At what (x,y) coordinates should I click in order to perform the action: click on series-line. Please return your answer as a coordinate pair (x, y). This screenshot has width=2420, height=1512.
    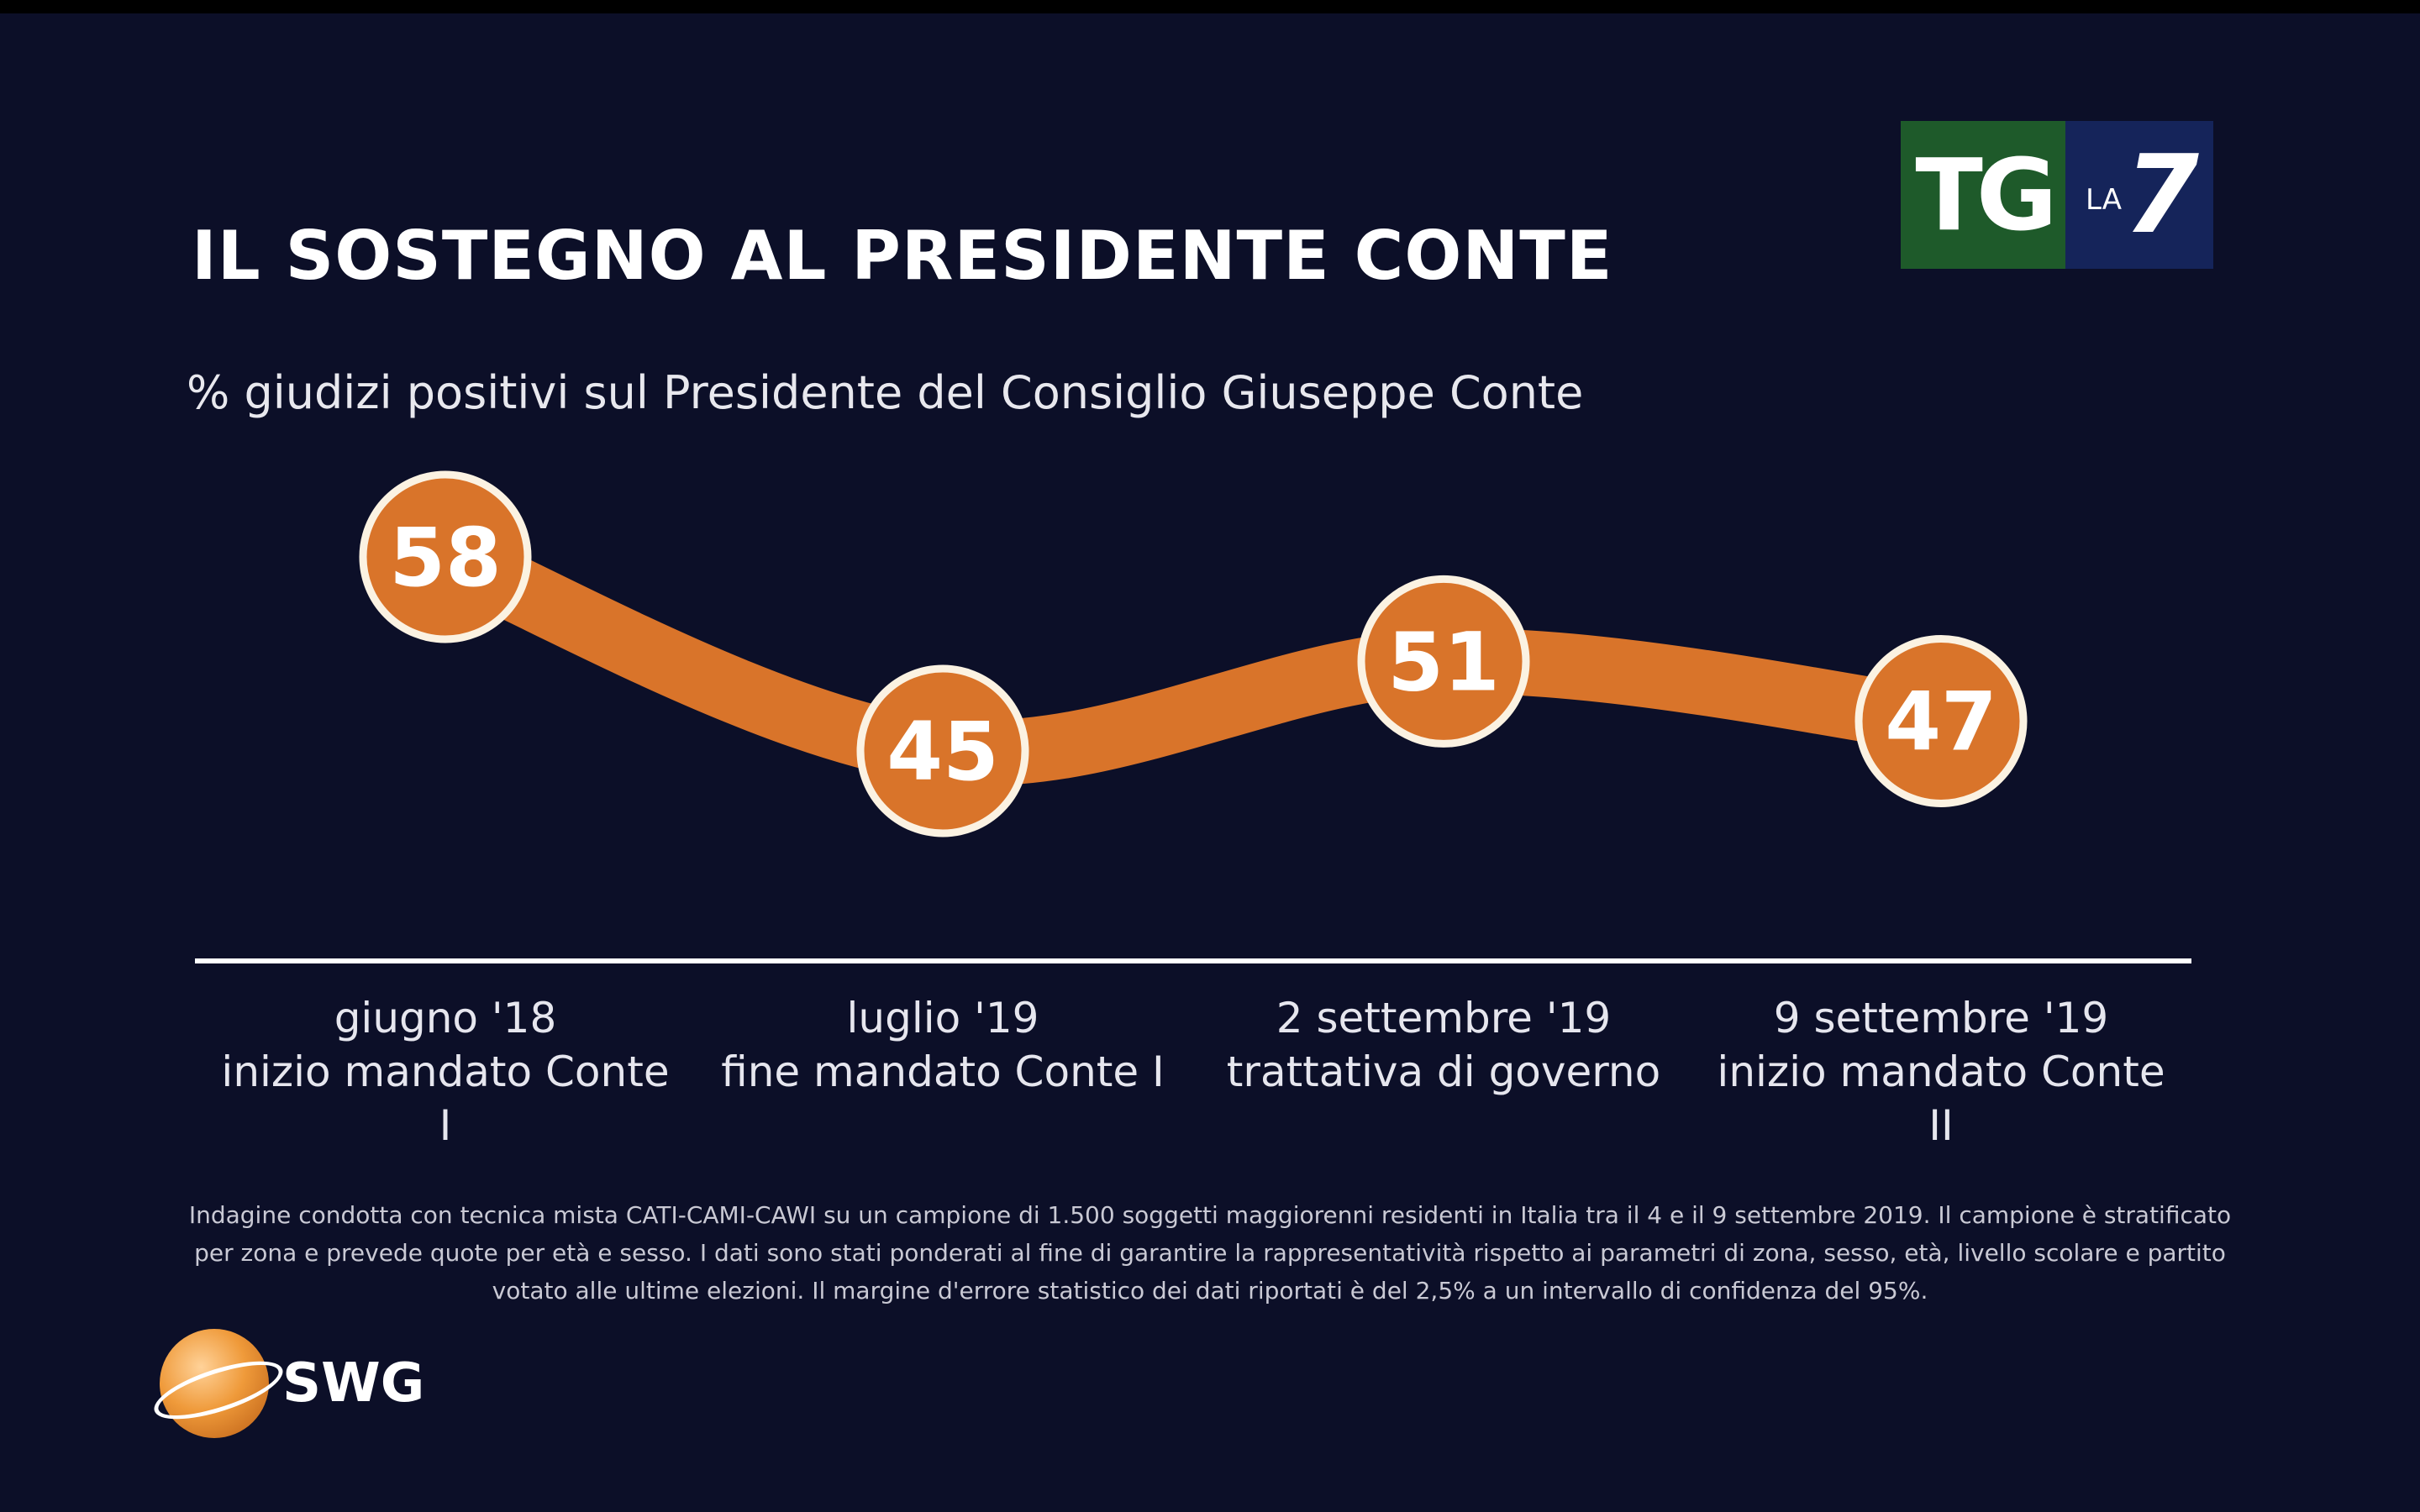
    Looking at the image, I should click on (1194, 655).